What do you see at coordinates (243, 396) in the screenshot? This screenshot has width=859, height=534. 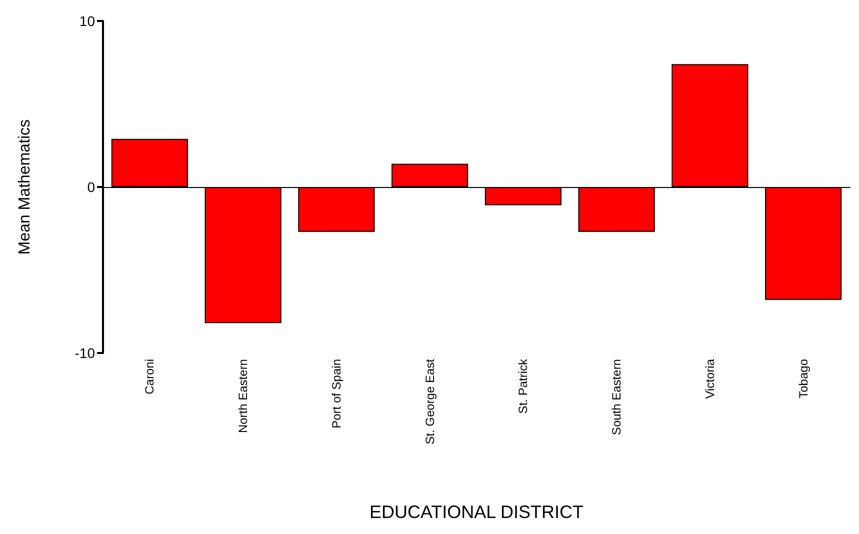 I see `x-tick-label: North Eastern` at bounding box center [243, 396].